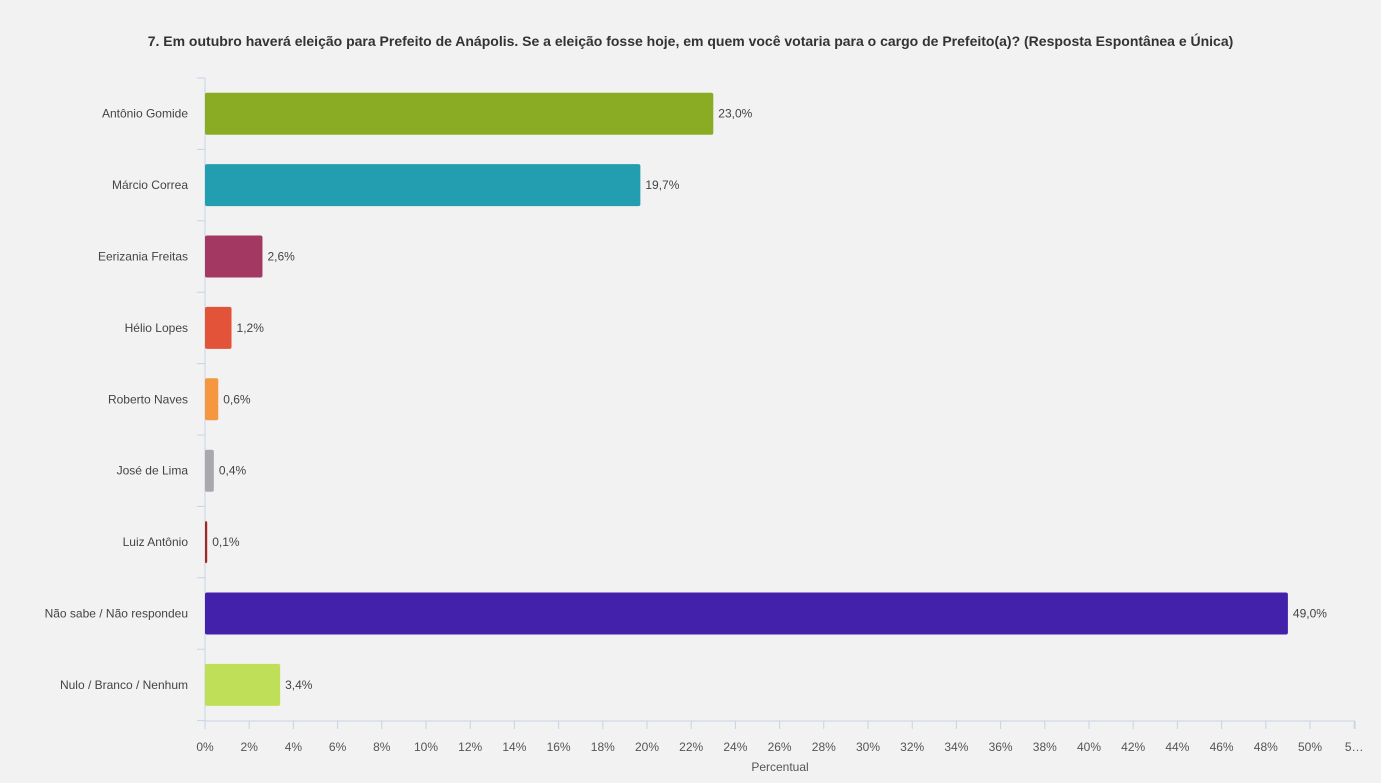  I want to click on x-tick-label: 10%, so click(426, 747).